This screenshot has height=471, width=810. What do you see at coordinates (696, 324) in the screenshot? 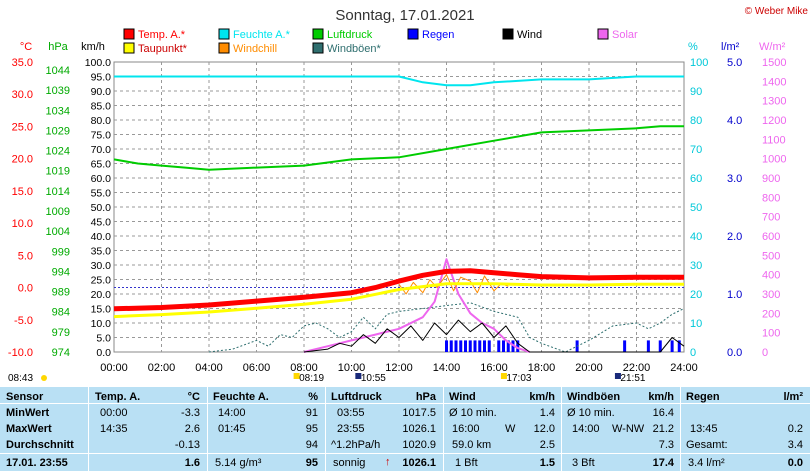
I see `humidity-axis-tick: 10` at bounding box center [696, 324].